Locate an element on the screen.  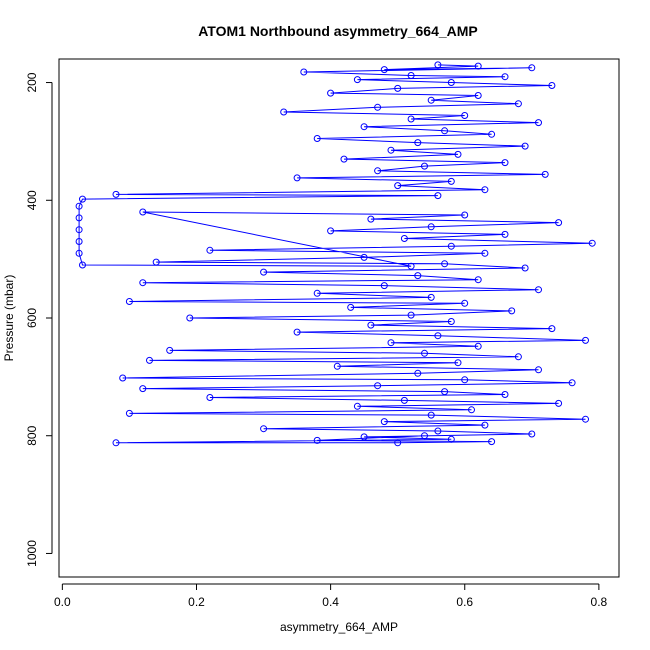
y-tick-label: 200 is located at coordinates (32, 82).